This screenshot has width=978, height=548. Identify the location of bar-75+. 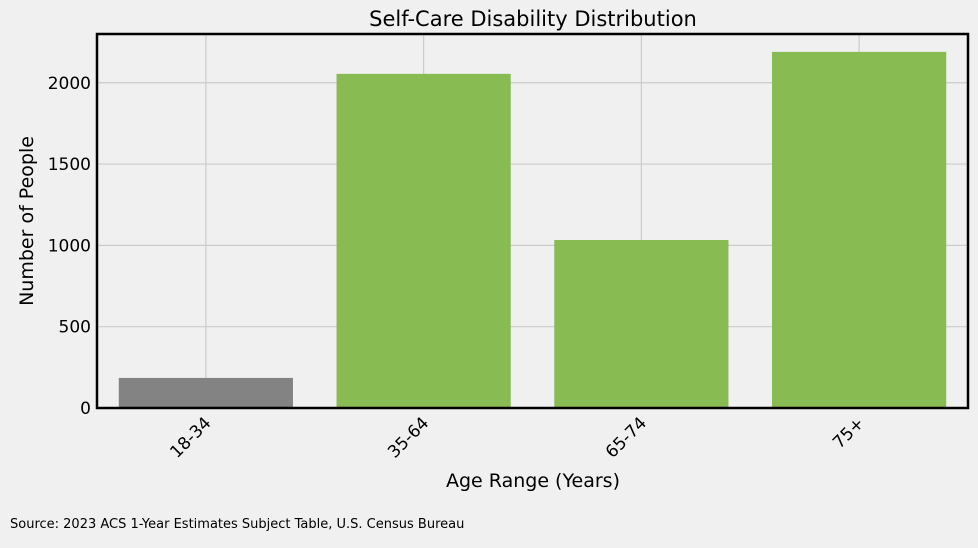
(859, 229).